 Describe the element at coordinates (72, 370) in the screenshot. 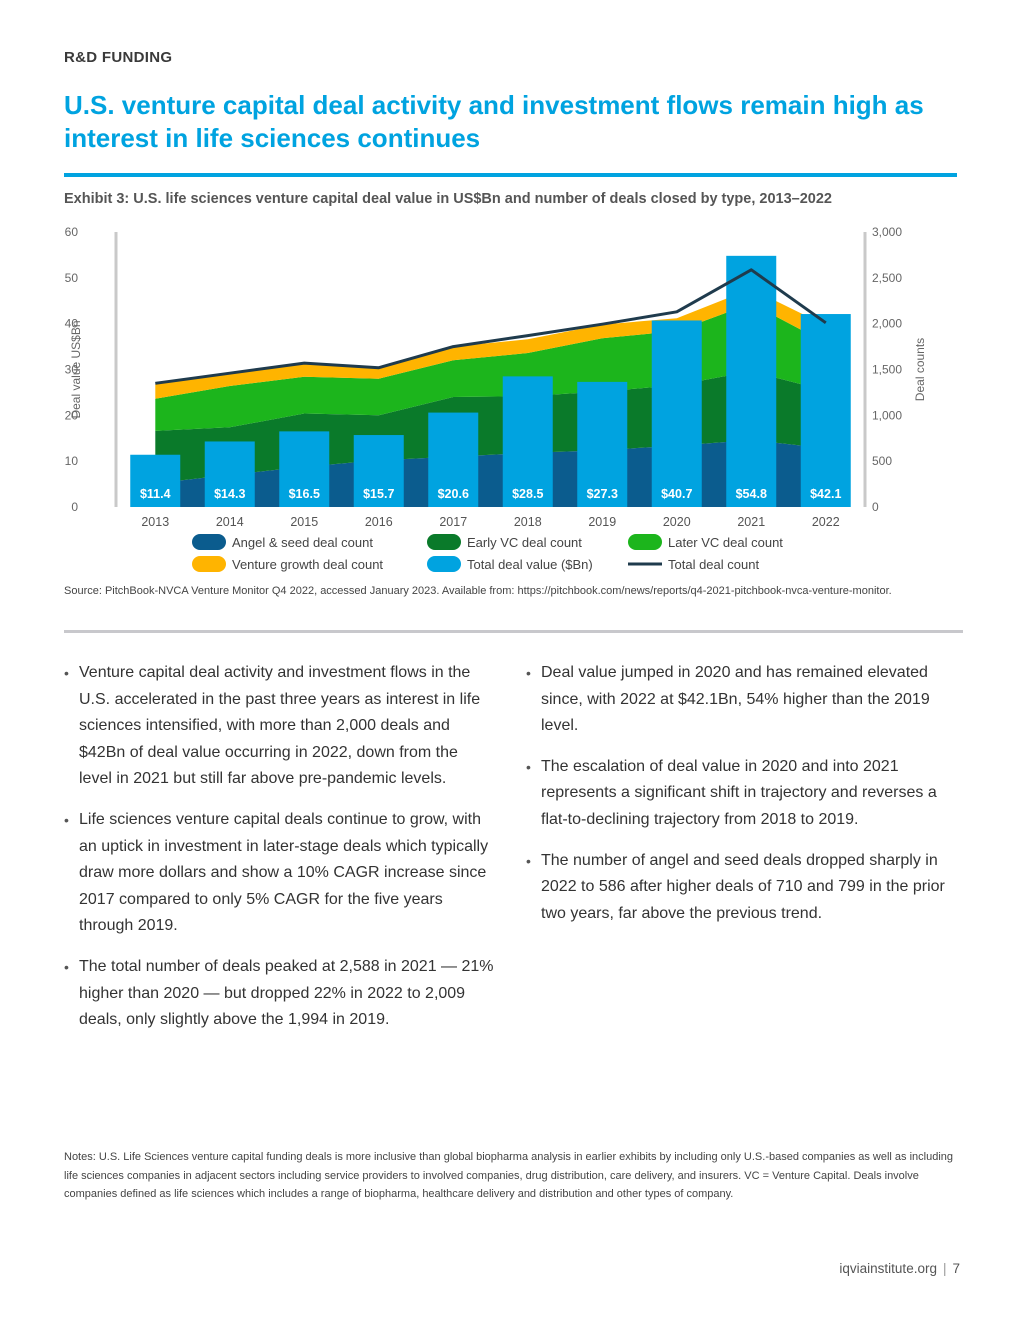

I see `left-tick-label: 30` at that location.